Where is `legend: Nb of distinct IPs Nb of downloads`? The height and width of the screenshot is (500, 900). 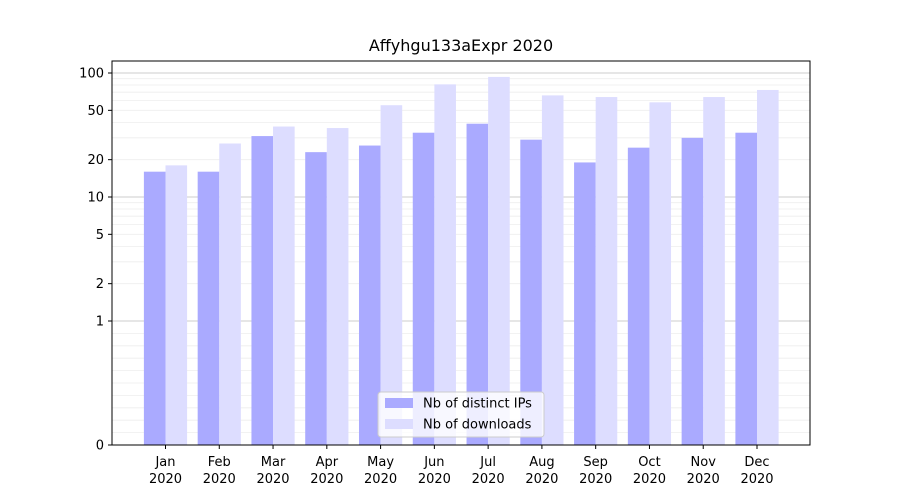
legend: Nb of distinct IPs Nb of downloads is located at coordinates (461, 414).